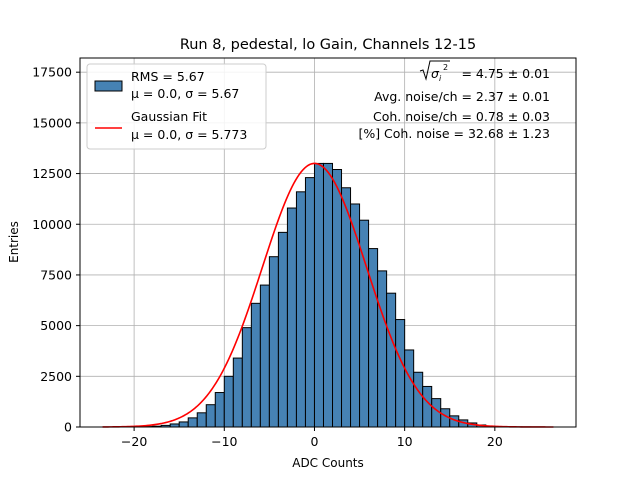  I want to click on svg-text: σ, so click(435, 73).